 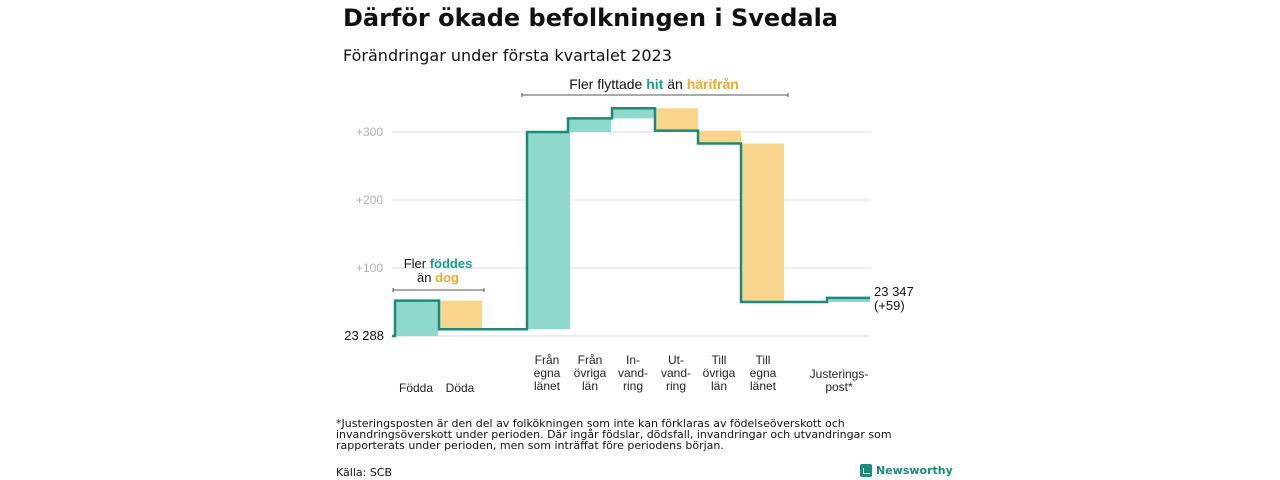 I want to click on category-label: In-vand-ring, so click(x=633, y=373).